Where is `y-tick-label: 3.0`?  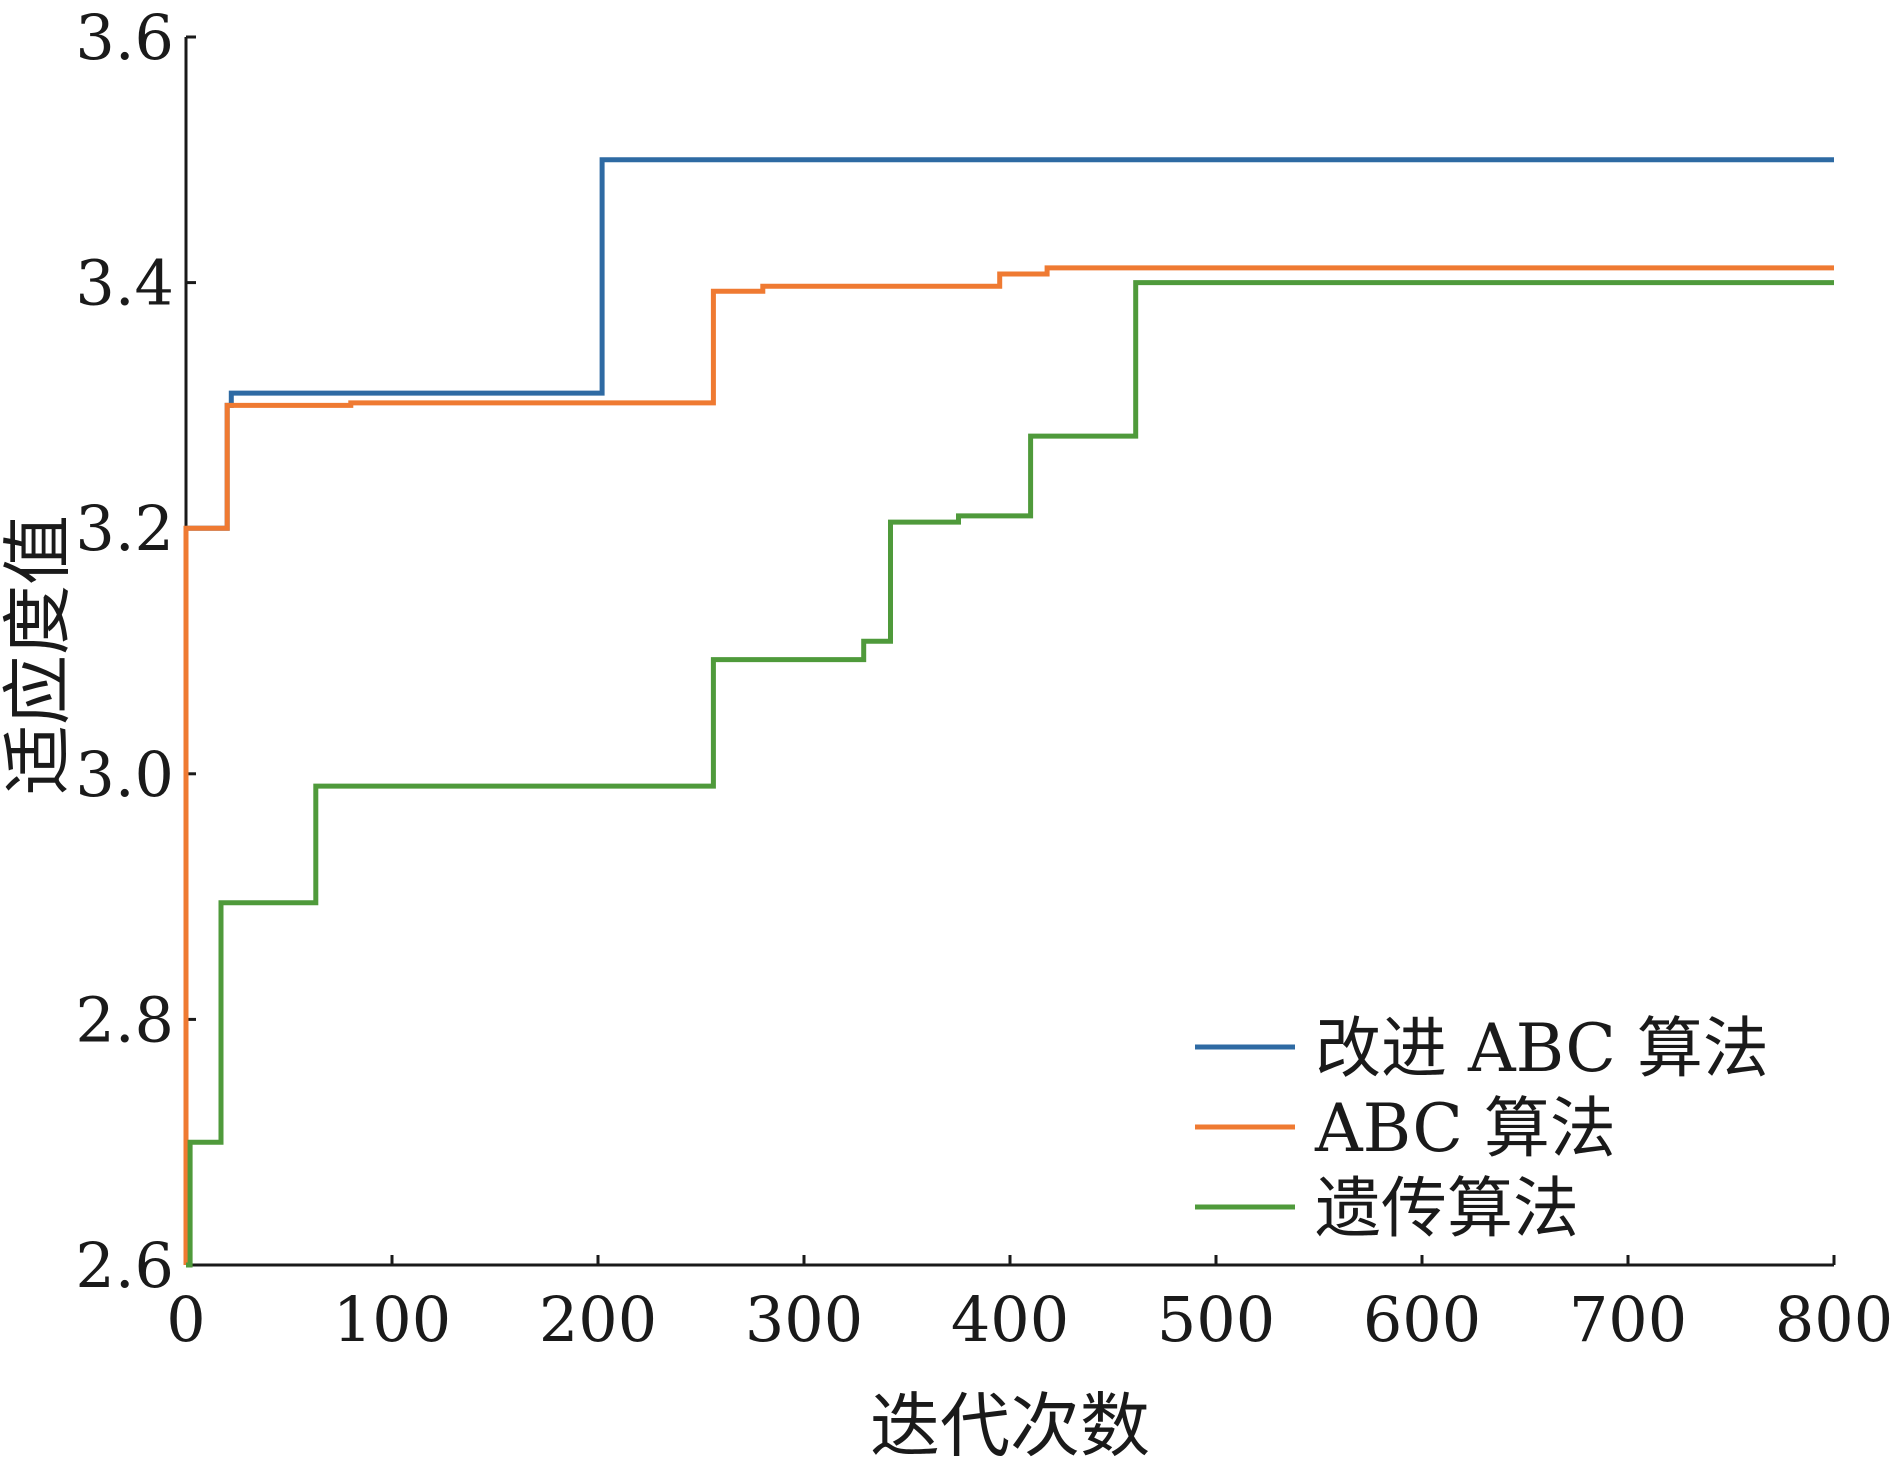 y-tick-label: 3.0 is located at coordinates (124, 774).